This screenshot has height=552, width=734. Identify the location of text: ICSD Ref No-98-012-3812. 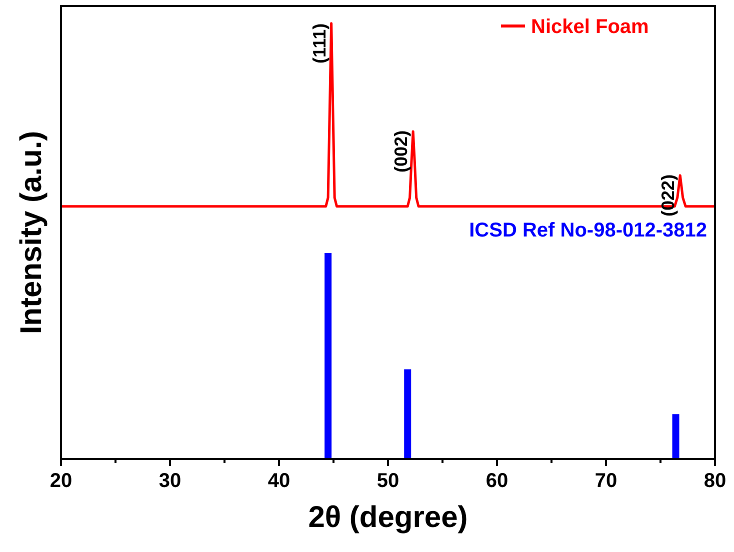
(588, 230).